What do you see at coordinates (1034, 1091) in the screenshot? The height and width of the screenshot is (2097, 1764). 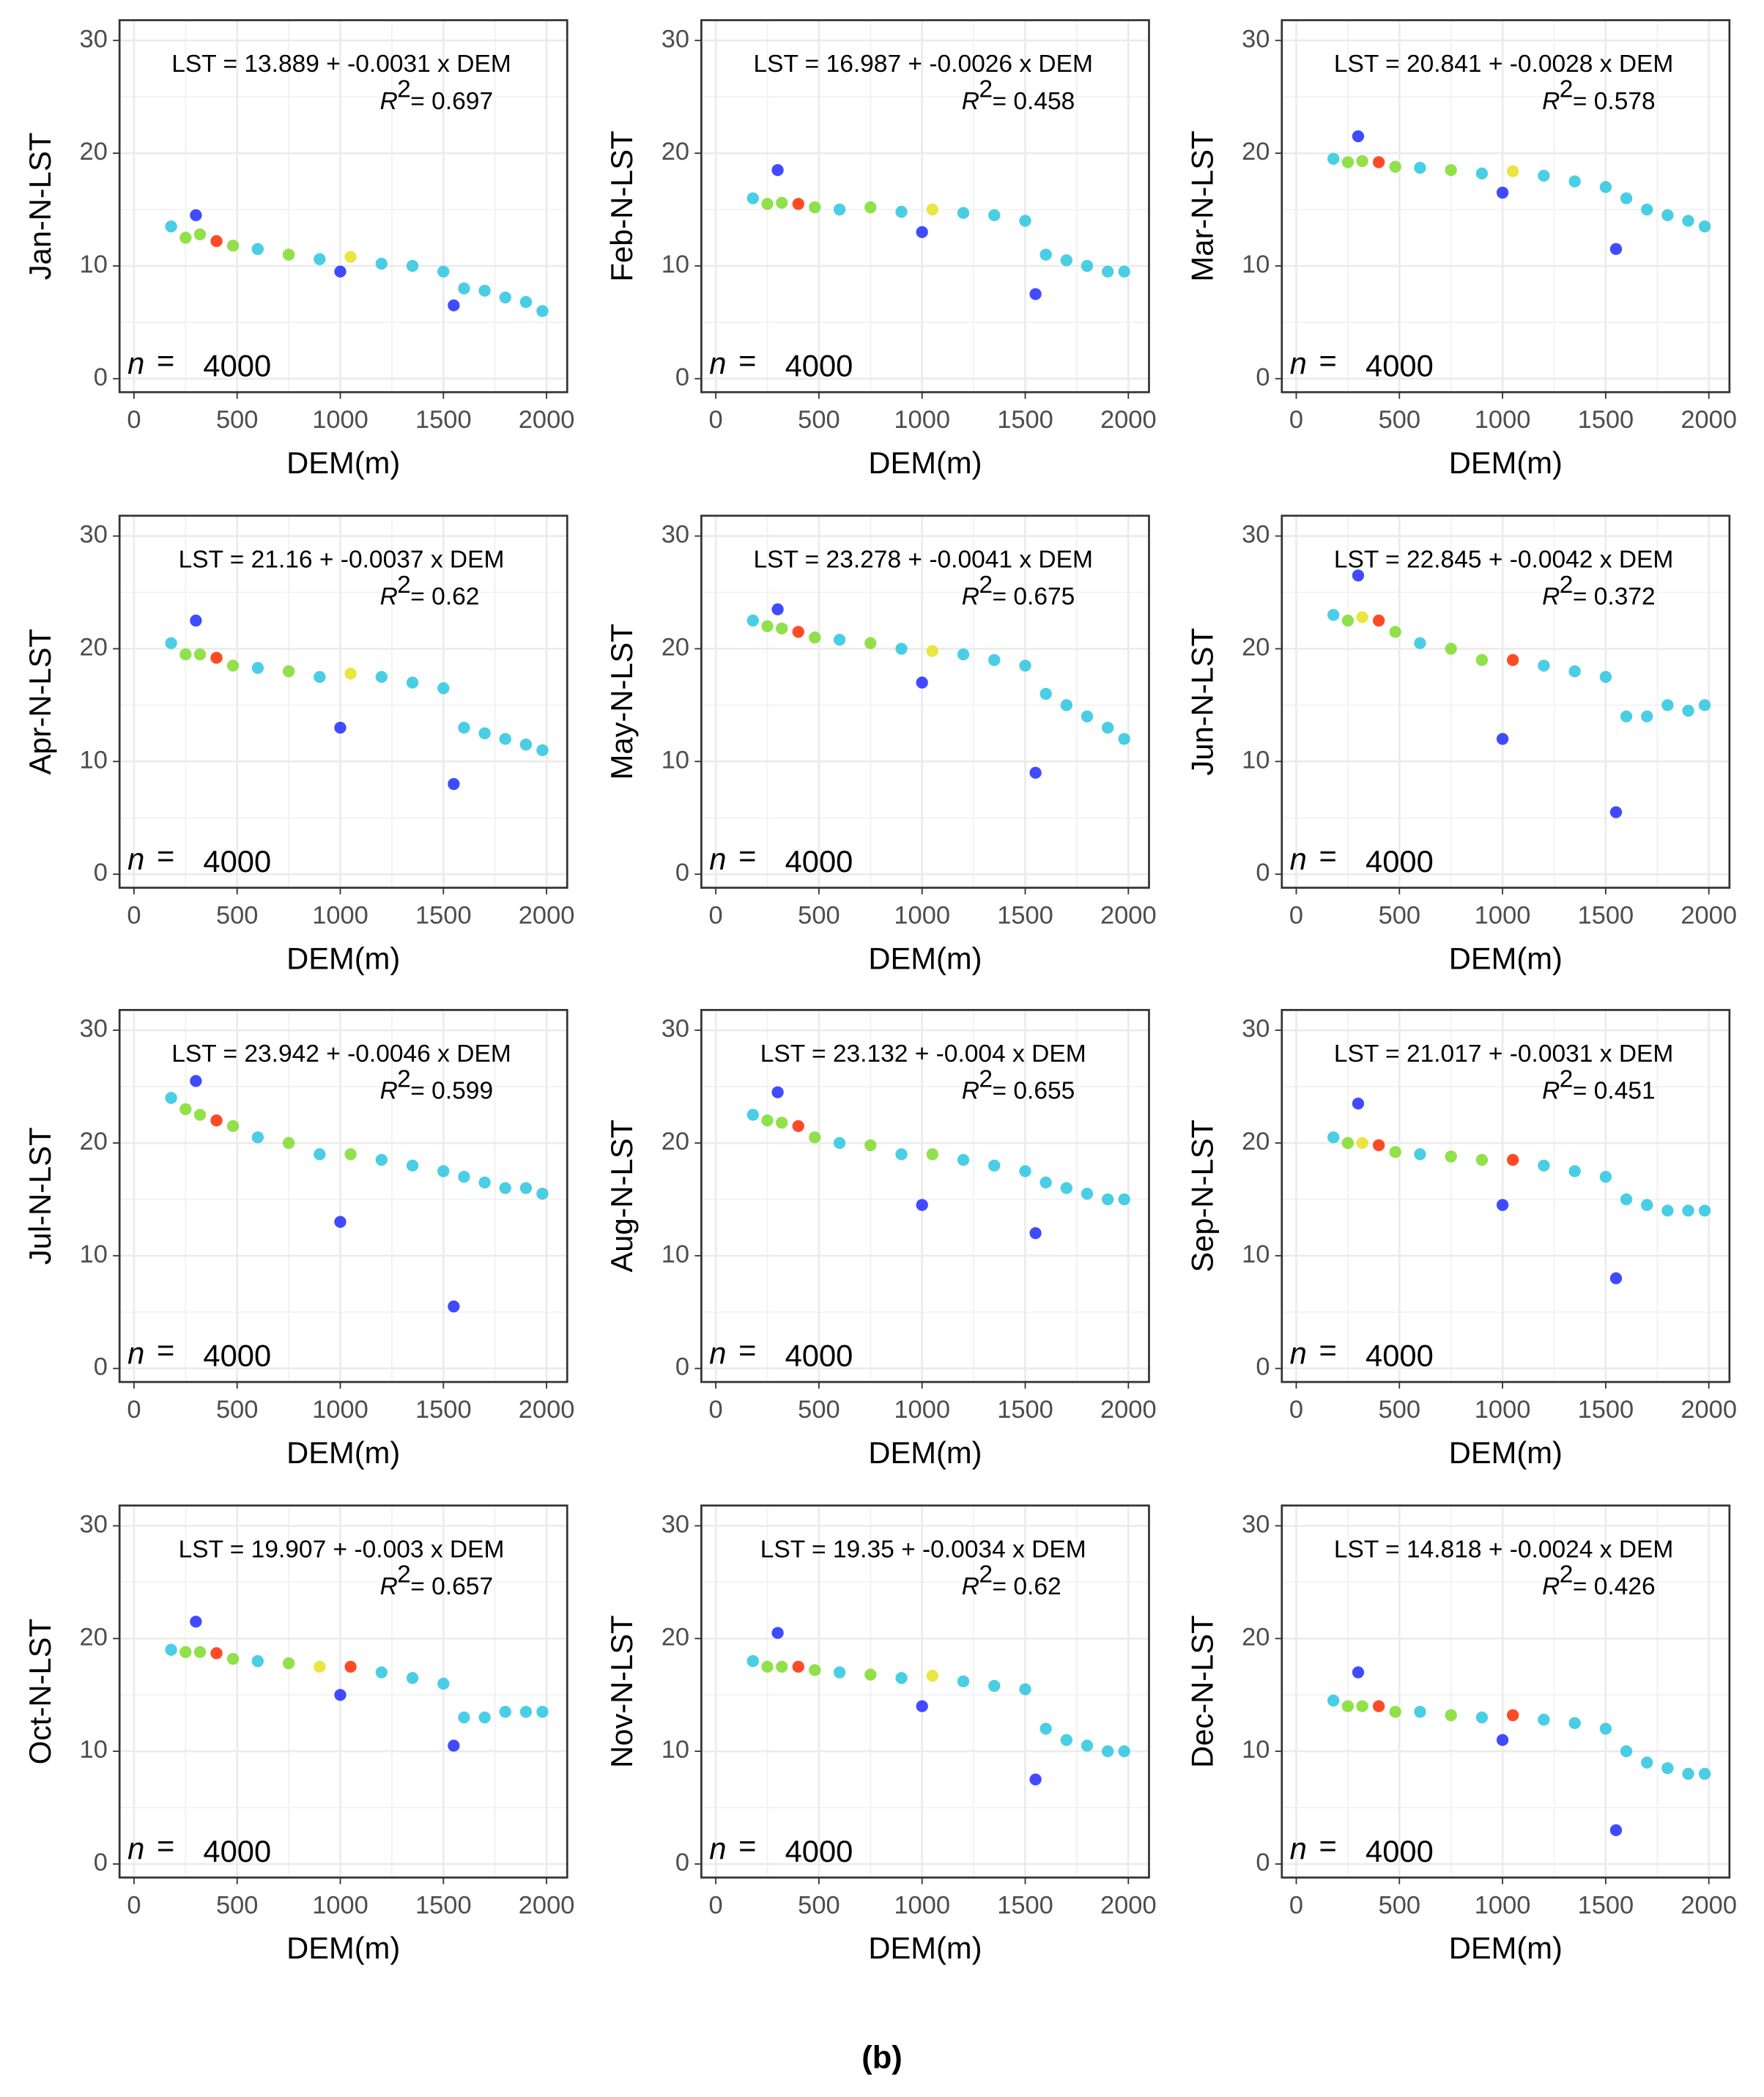 I see `r2-value: = 0.655` at bounding box center [1034, 1091].